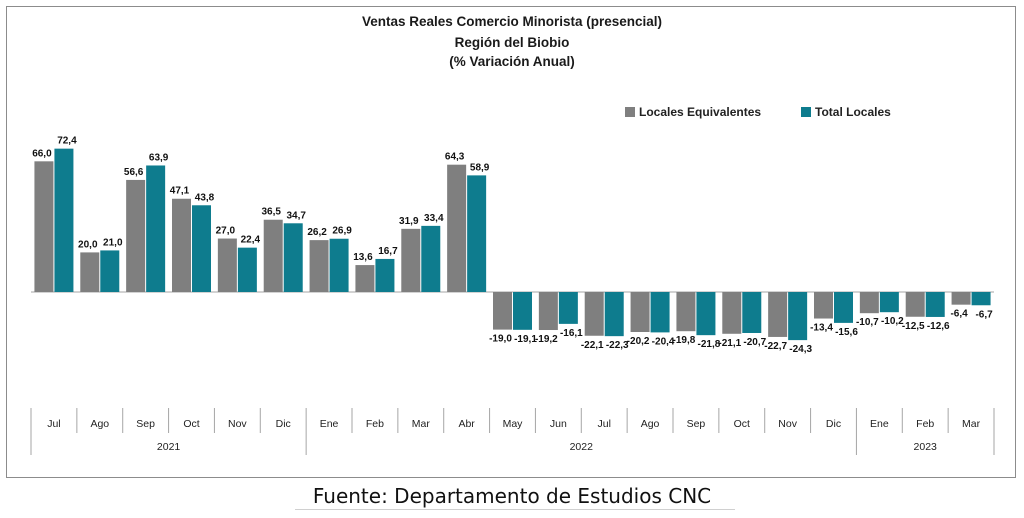 Image resolution: width=1024 pixels, height=518 pixels. Describe the element at coordinates (99, 424) in the screenshot. I see `x-tick-label: Ago` at that location.